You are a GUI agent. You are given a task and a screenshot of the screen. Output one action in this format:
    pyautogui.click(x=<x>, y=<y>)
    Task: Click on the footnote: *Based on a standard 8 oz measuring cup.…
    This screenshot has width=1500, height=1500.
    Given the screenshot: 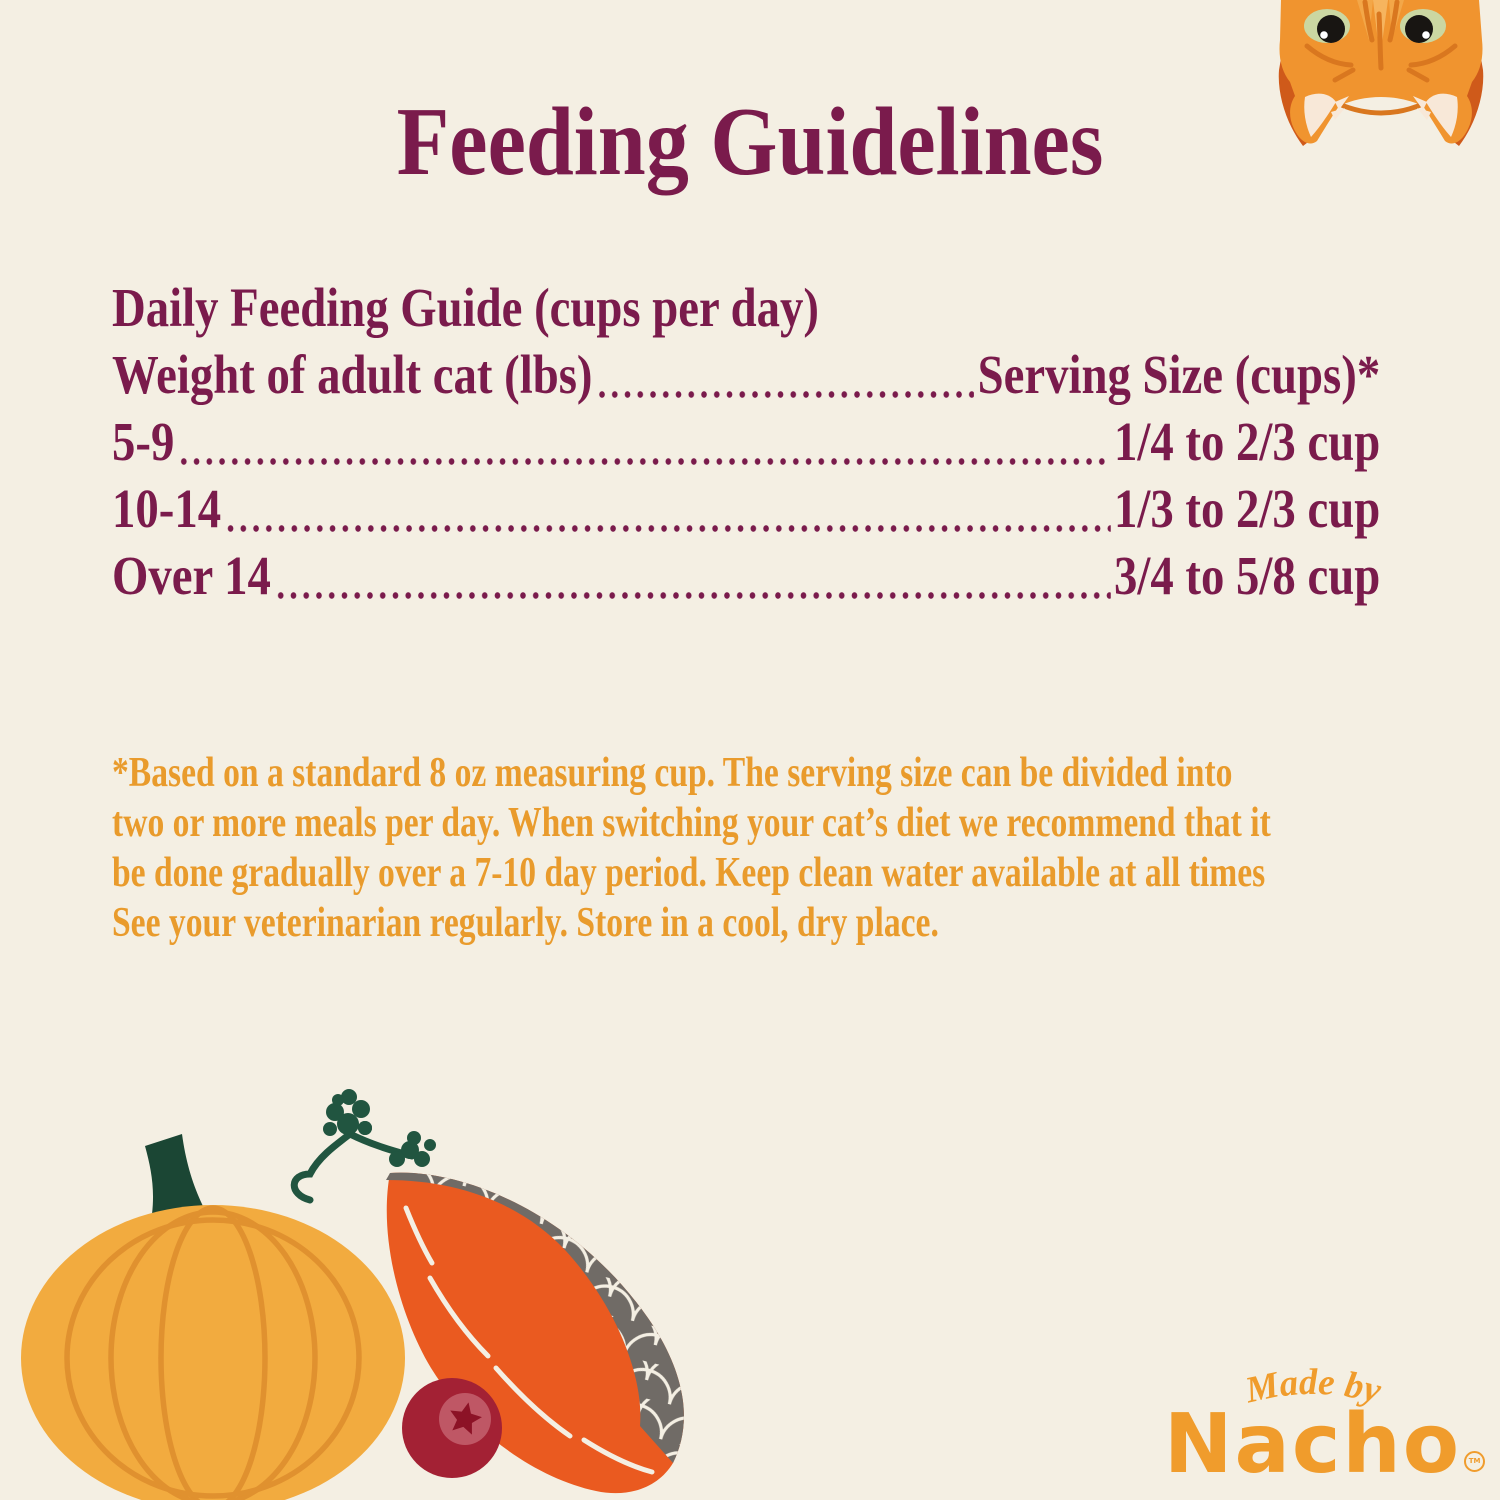 What is the action you would take?
    pyautogui.click(x=691, y=848)
    